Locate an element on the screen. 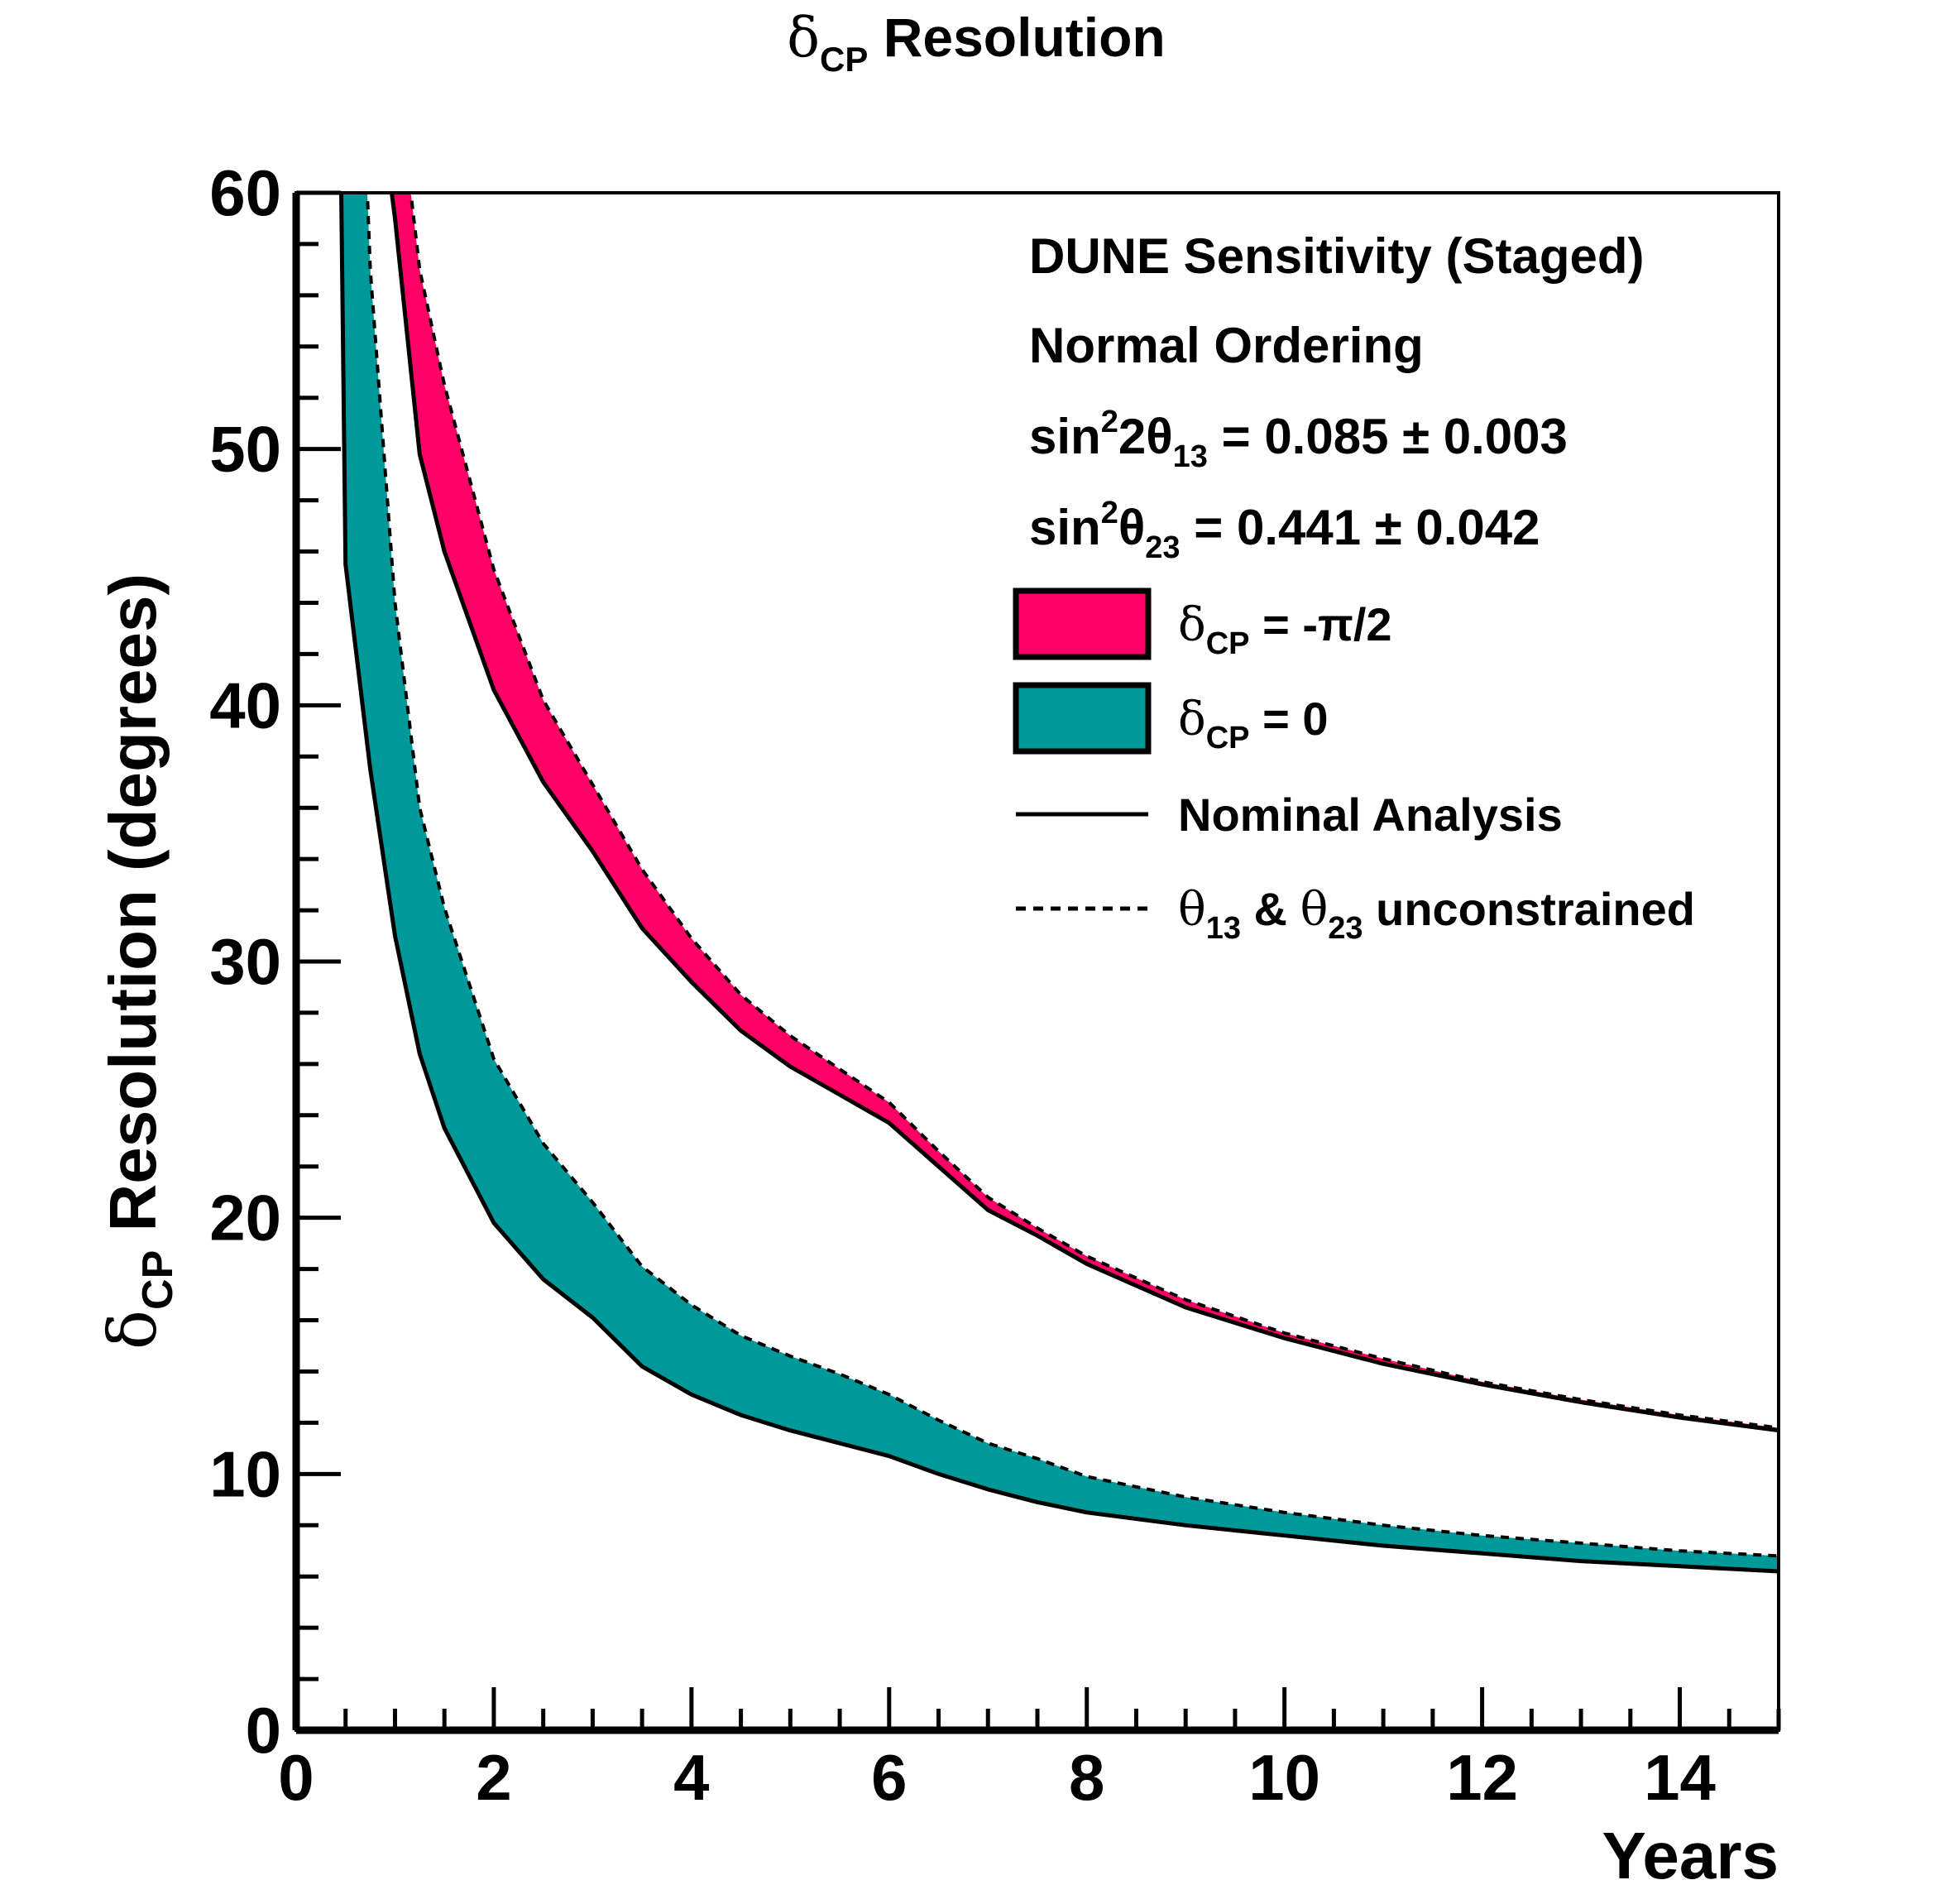 This screenshot has width=1954, height=1904. y-axis-label-space is located at coordinates (133, 1241).